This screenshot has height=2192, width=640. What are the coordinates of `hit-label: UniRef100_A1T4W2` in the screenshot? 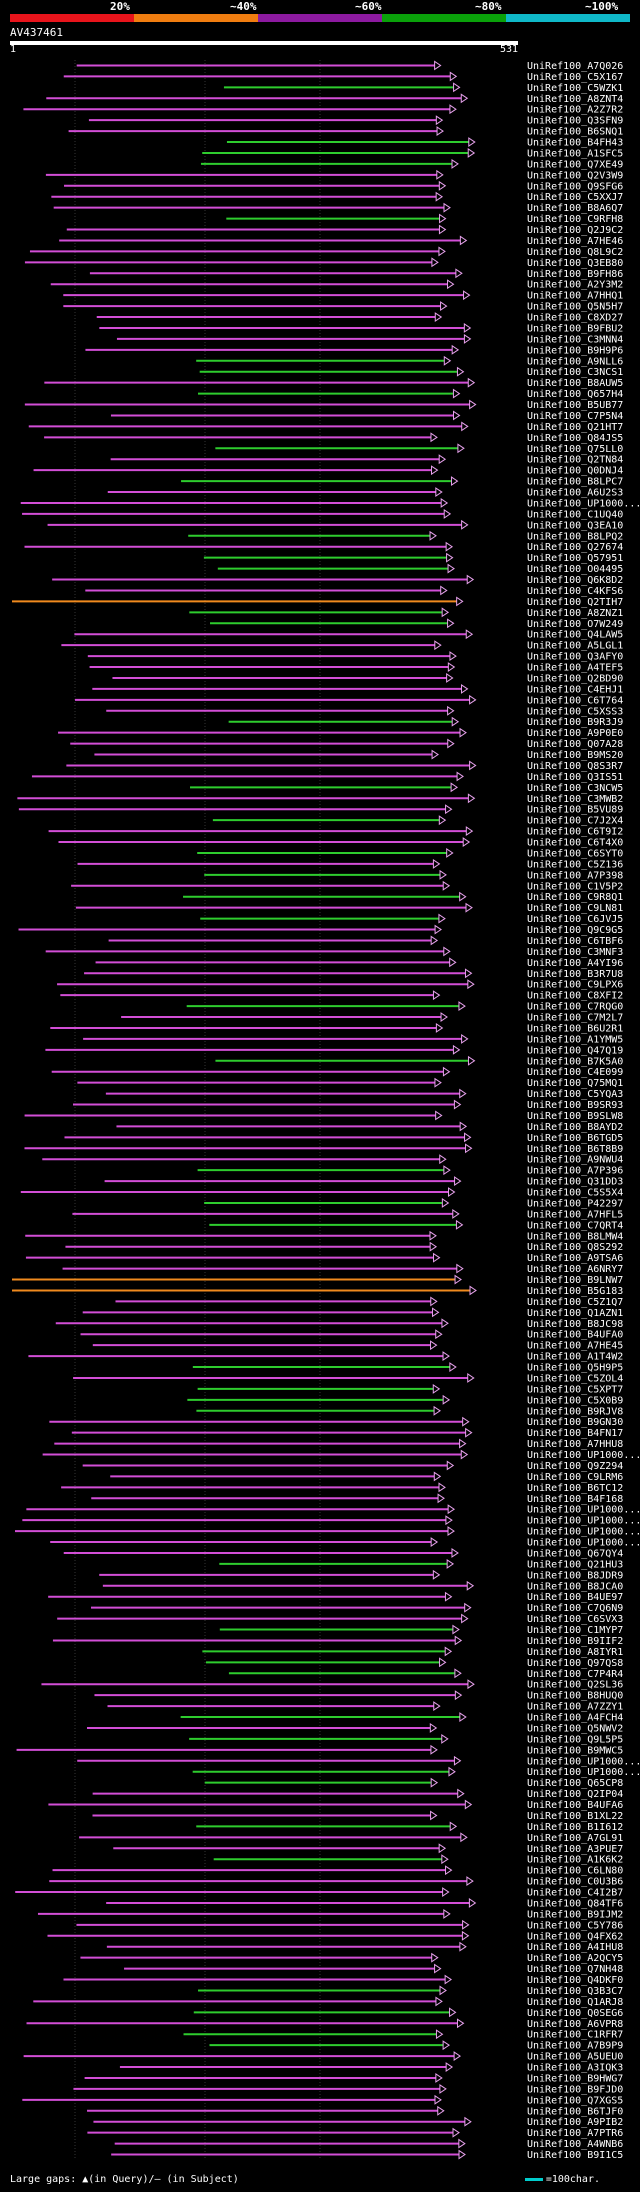 It's located at (575, 1357).